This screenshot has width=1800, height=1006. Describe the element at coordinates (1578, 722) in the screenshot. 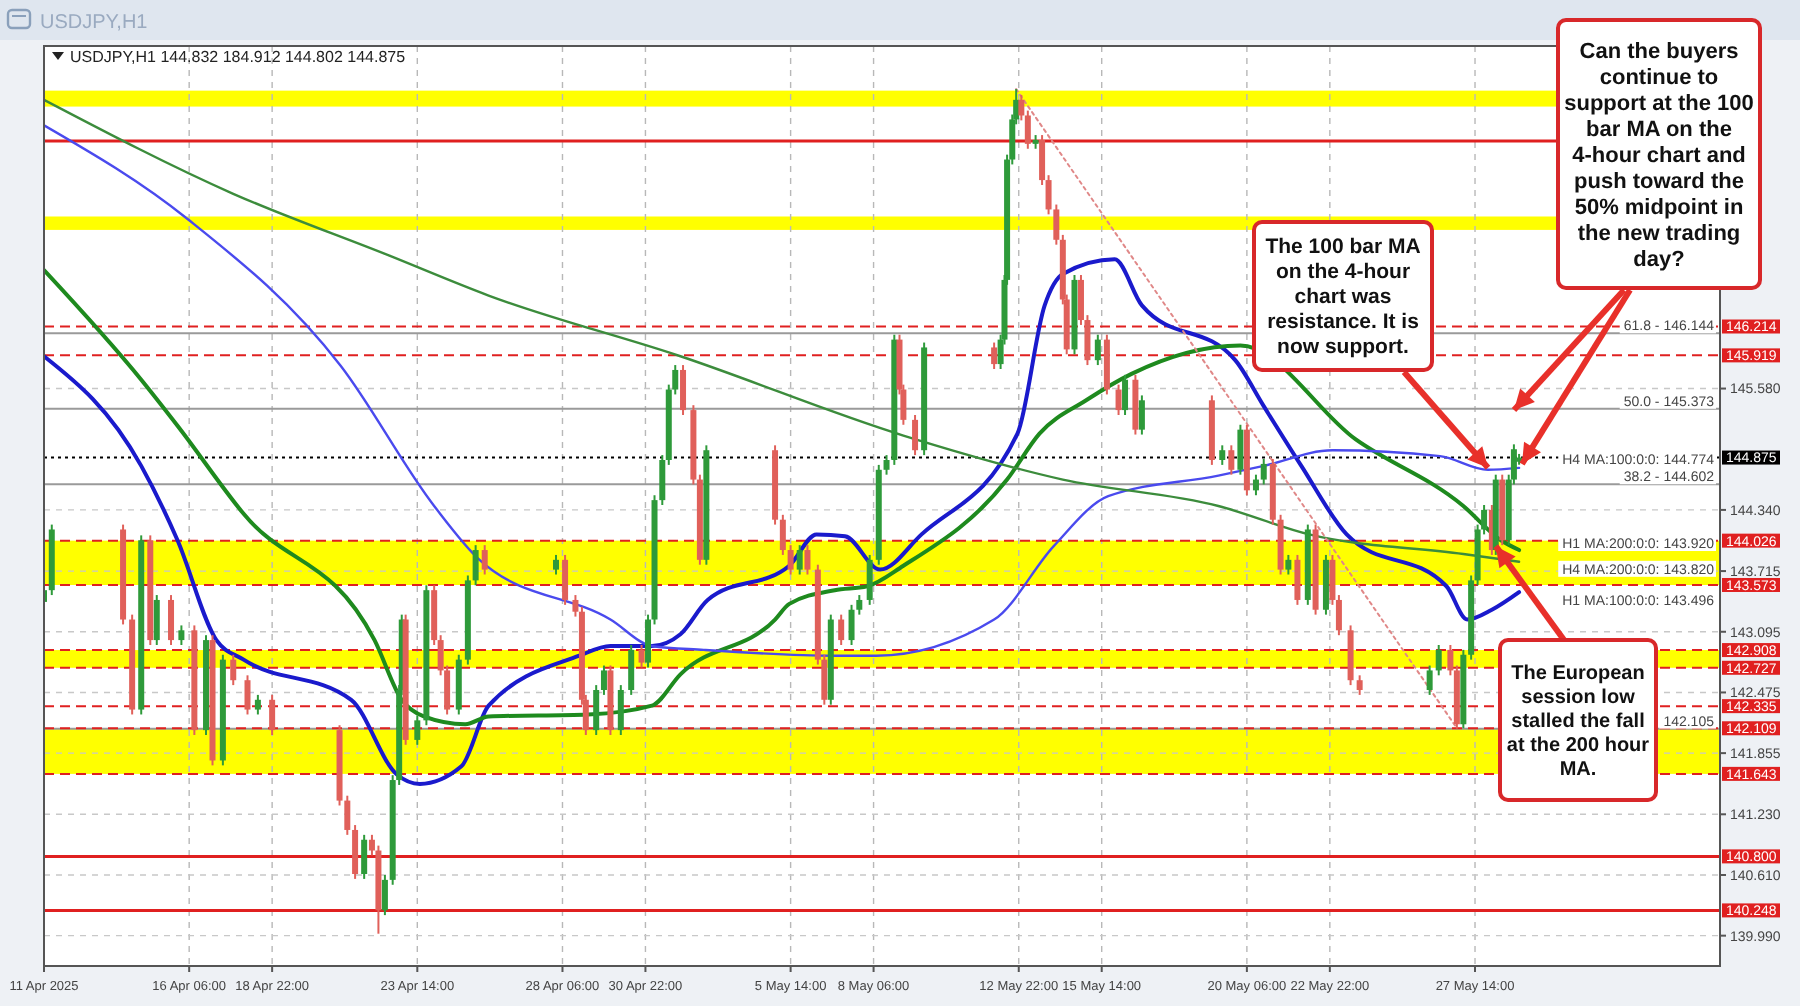

I see `annotation: The European session low stalled the fall at the 200 hour MA.` at that location.